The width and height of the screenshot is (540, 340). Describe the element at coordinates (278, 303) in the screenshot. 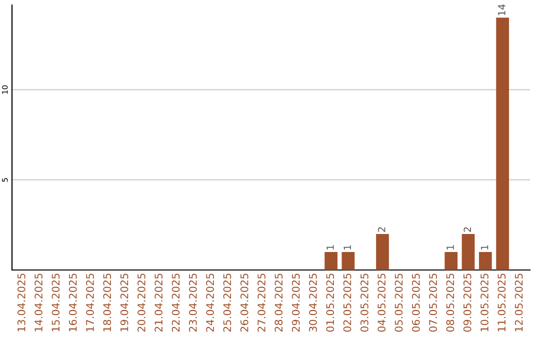

I see `x-tick-label: 28.04.2025` at that location.